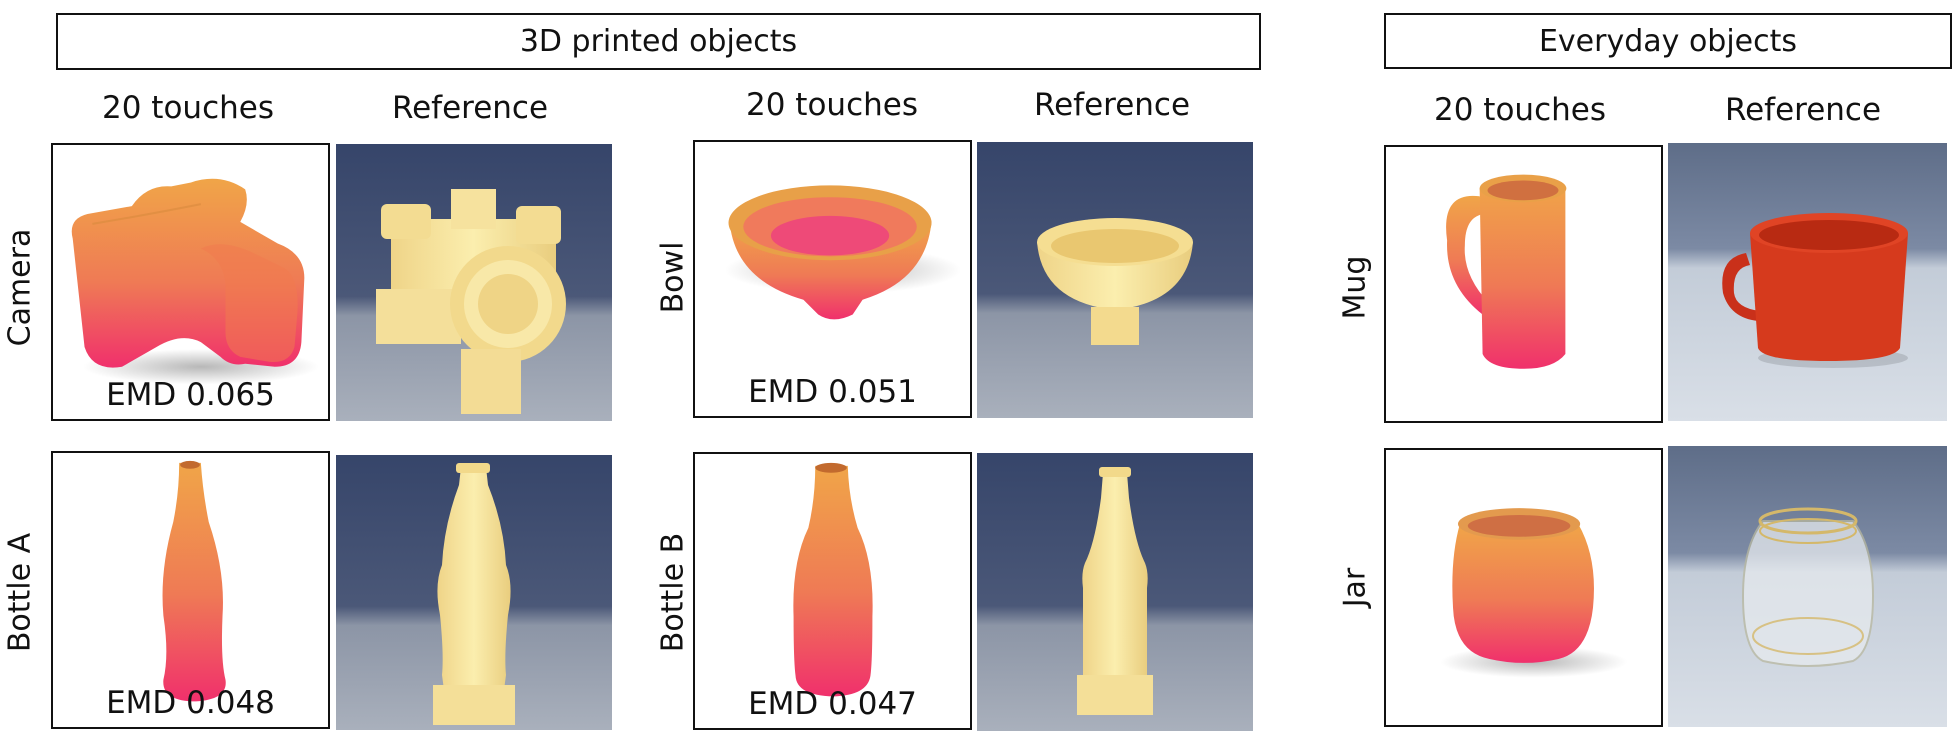  I want to click on bottle-a-reference-image, so click(474, 592).